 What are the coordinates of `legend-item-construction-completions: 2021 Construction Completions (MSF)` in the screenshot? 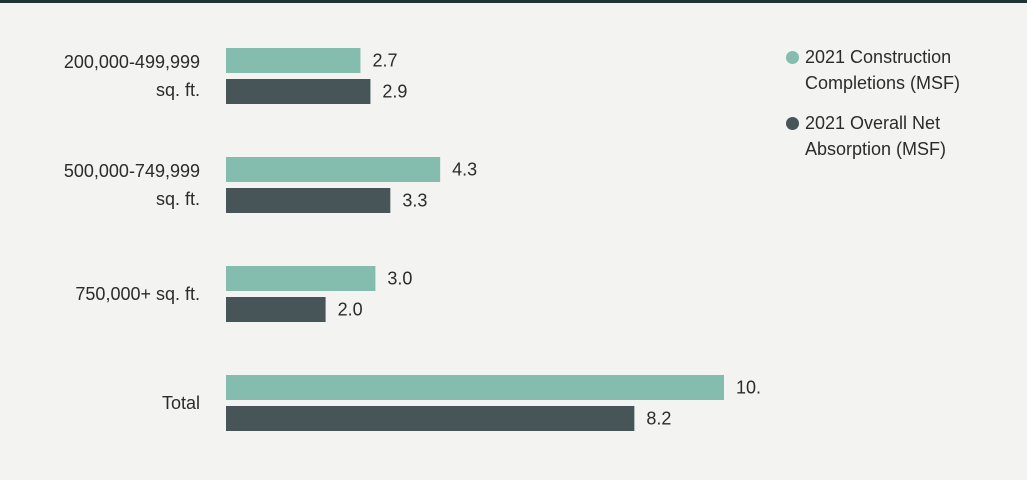 It's located at (901, 70).